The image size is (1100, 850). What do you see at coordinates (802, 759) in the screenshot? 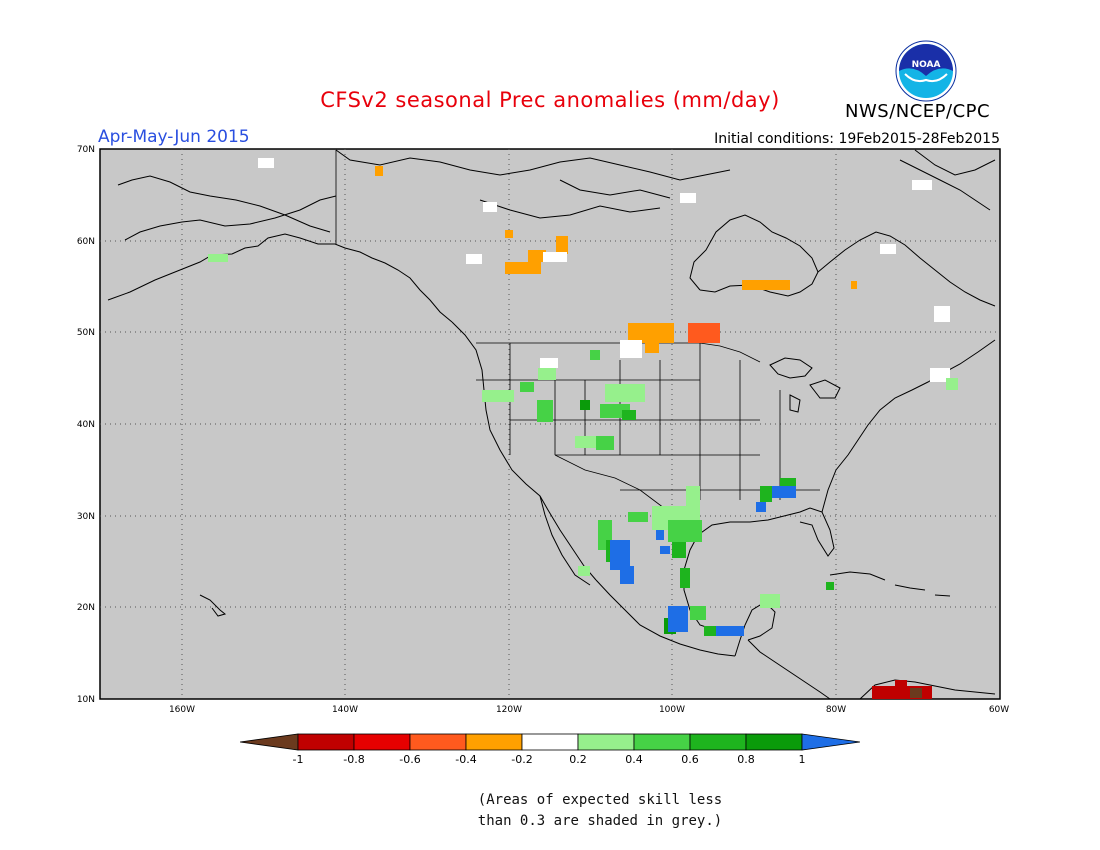
I see `legend-tick-label: 1` at bounding box center [802, 759].